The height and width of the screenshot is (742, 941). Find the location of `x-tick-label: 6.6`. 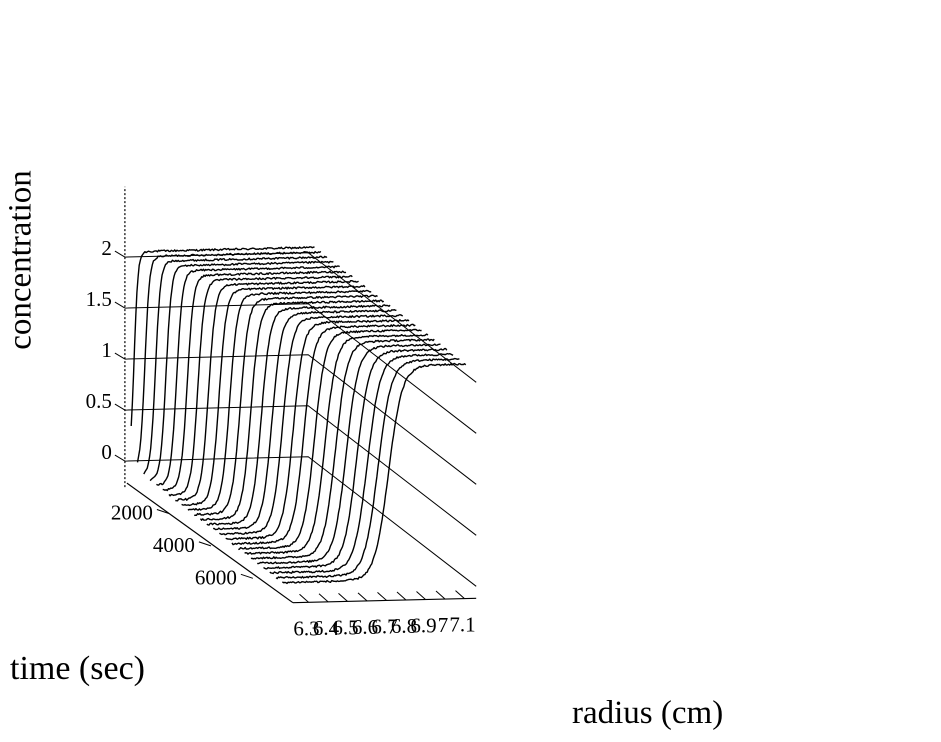

x-tick-label: 6.6 is located at coordinates (365, 627).